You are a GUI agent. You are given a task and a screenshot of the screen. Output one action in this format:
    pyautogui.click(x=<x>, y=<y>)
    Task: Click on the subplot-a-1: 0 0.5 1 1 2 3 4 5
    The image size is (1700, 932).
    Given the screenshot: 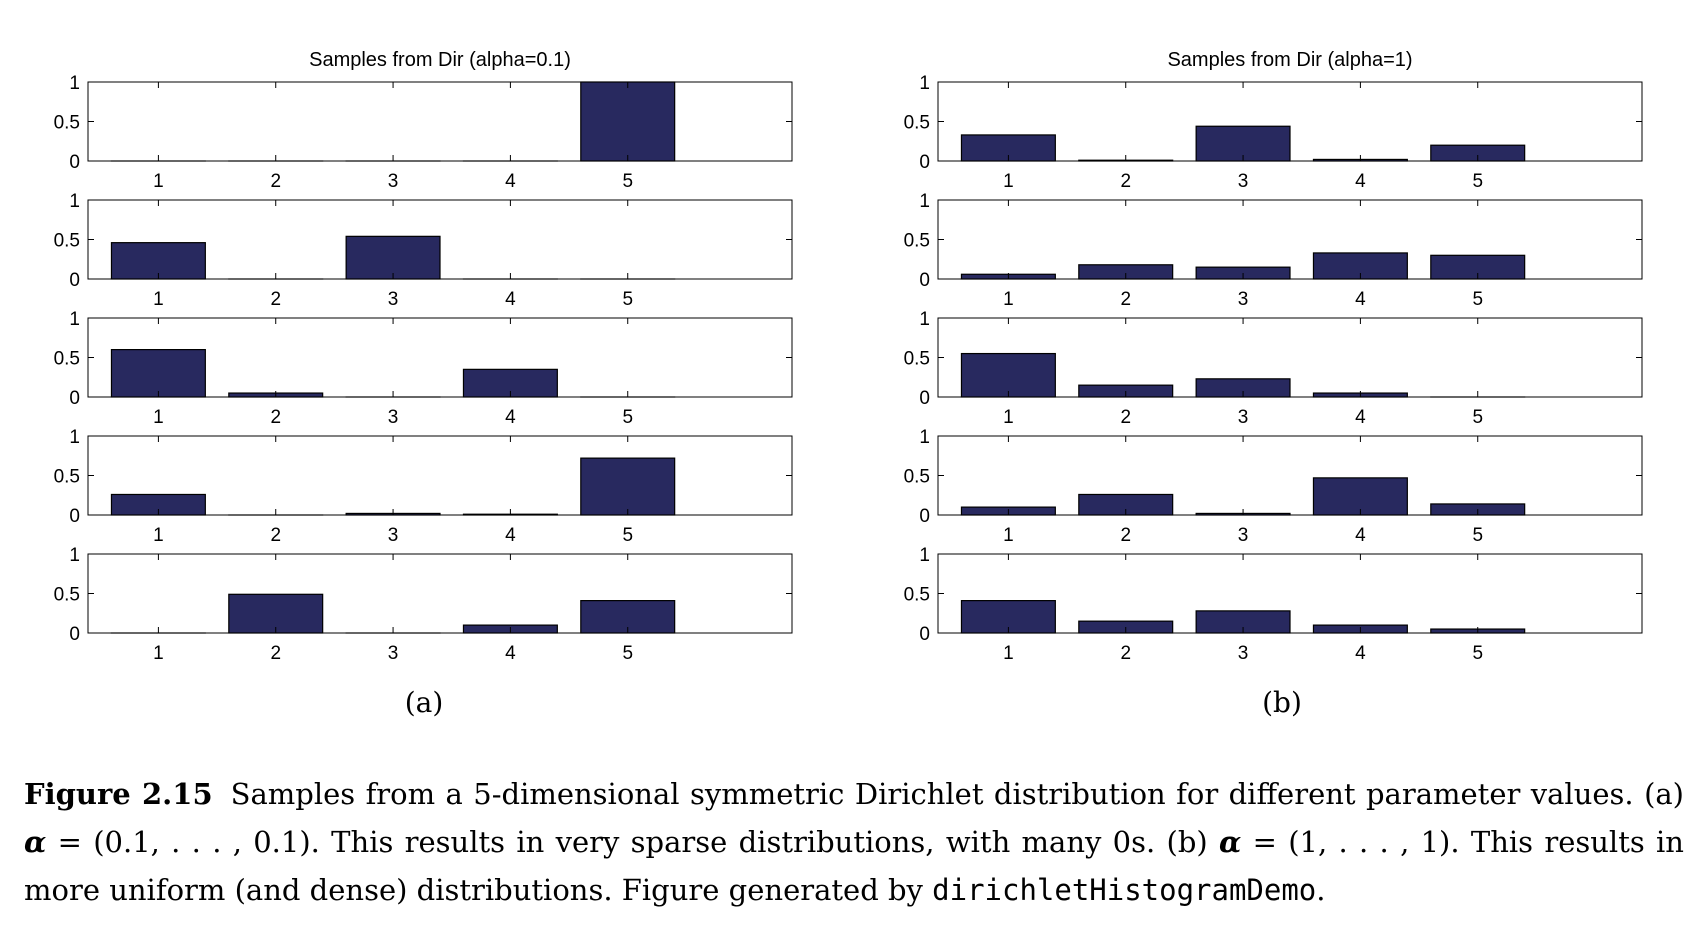 What is the action you would take?
    pyautogui.click(x=423, y=132)
    